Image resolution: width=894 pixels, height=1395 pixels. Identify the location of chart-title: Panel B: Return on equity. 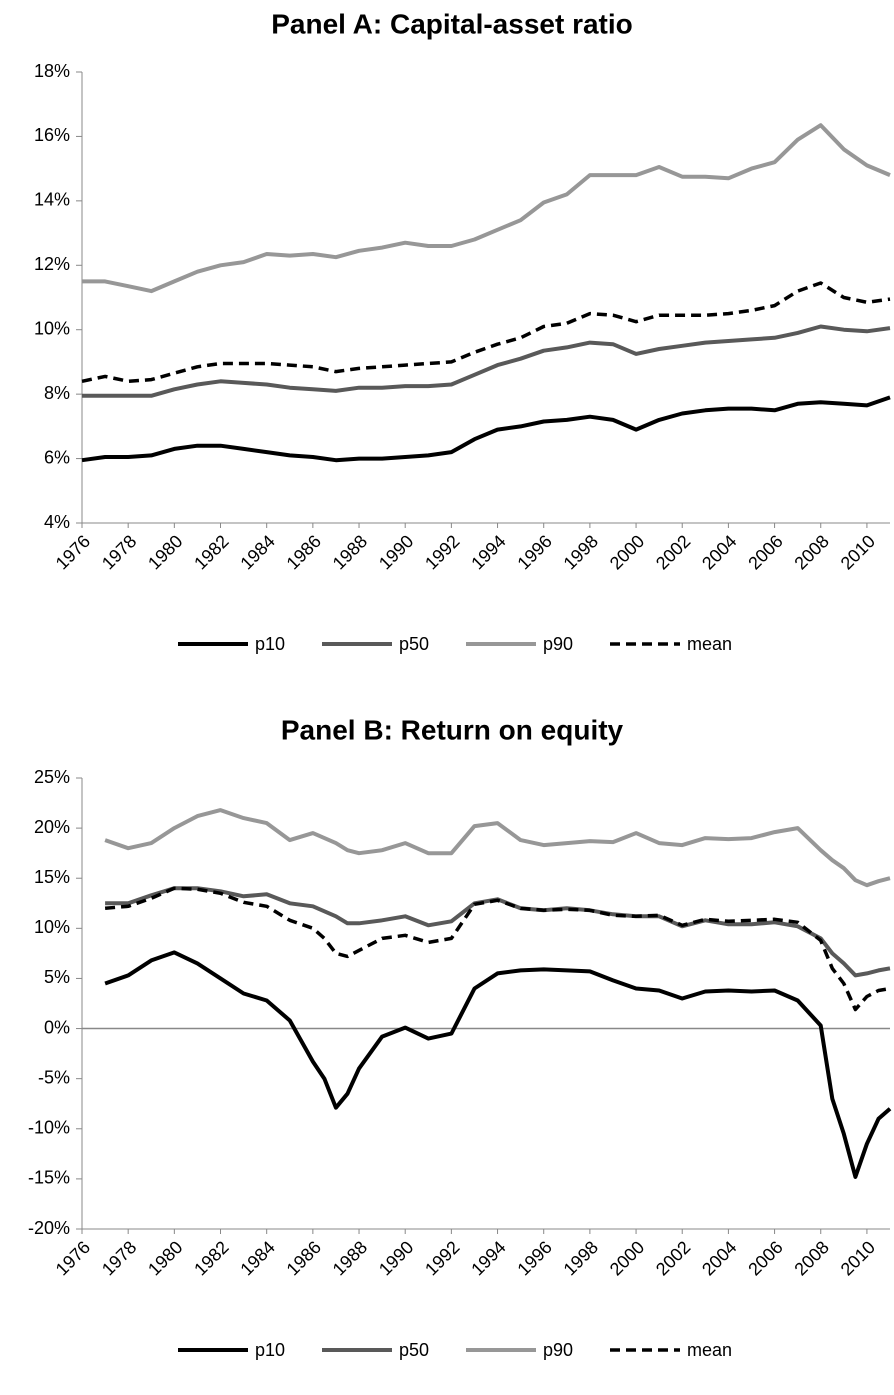
(452, 729).